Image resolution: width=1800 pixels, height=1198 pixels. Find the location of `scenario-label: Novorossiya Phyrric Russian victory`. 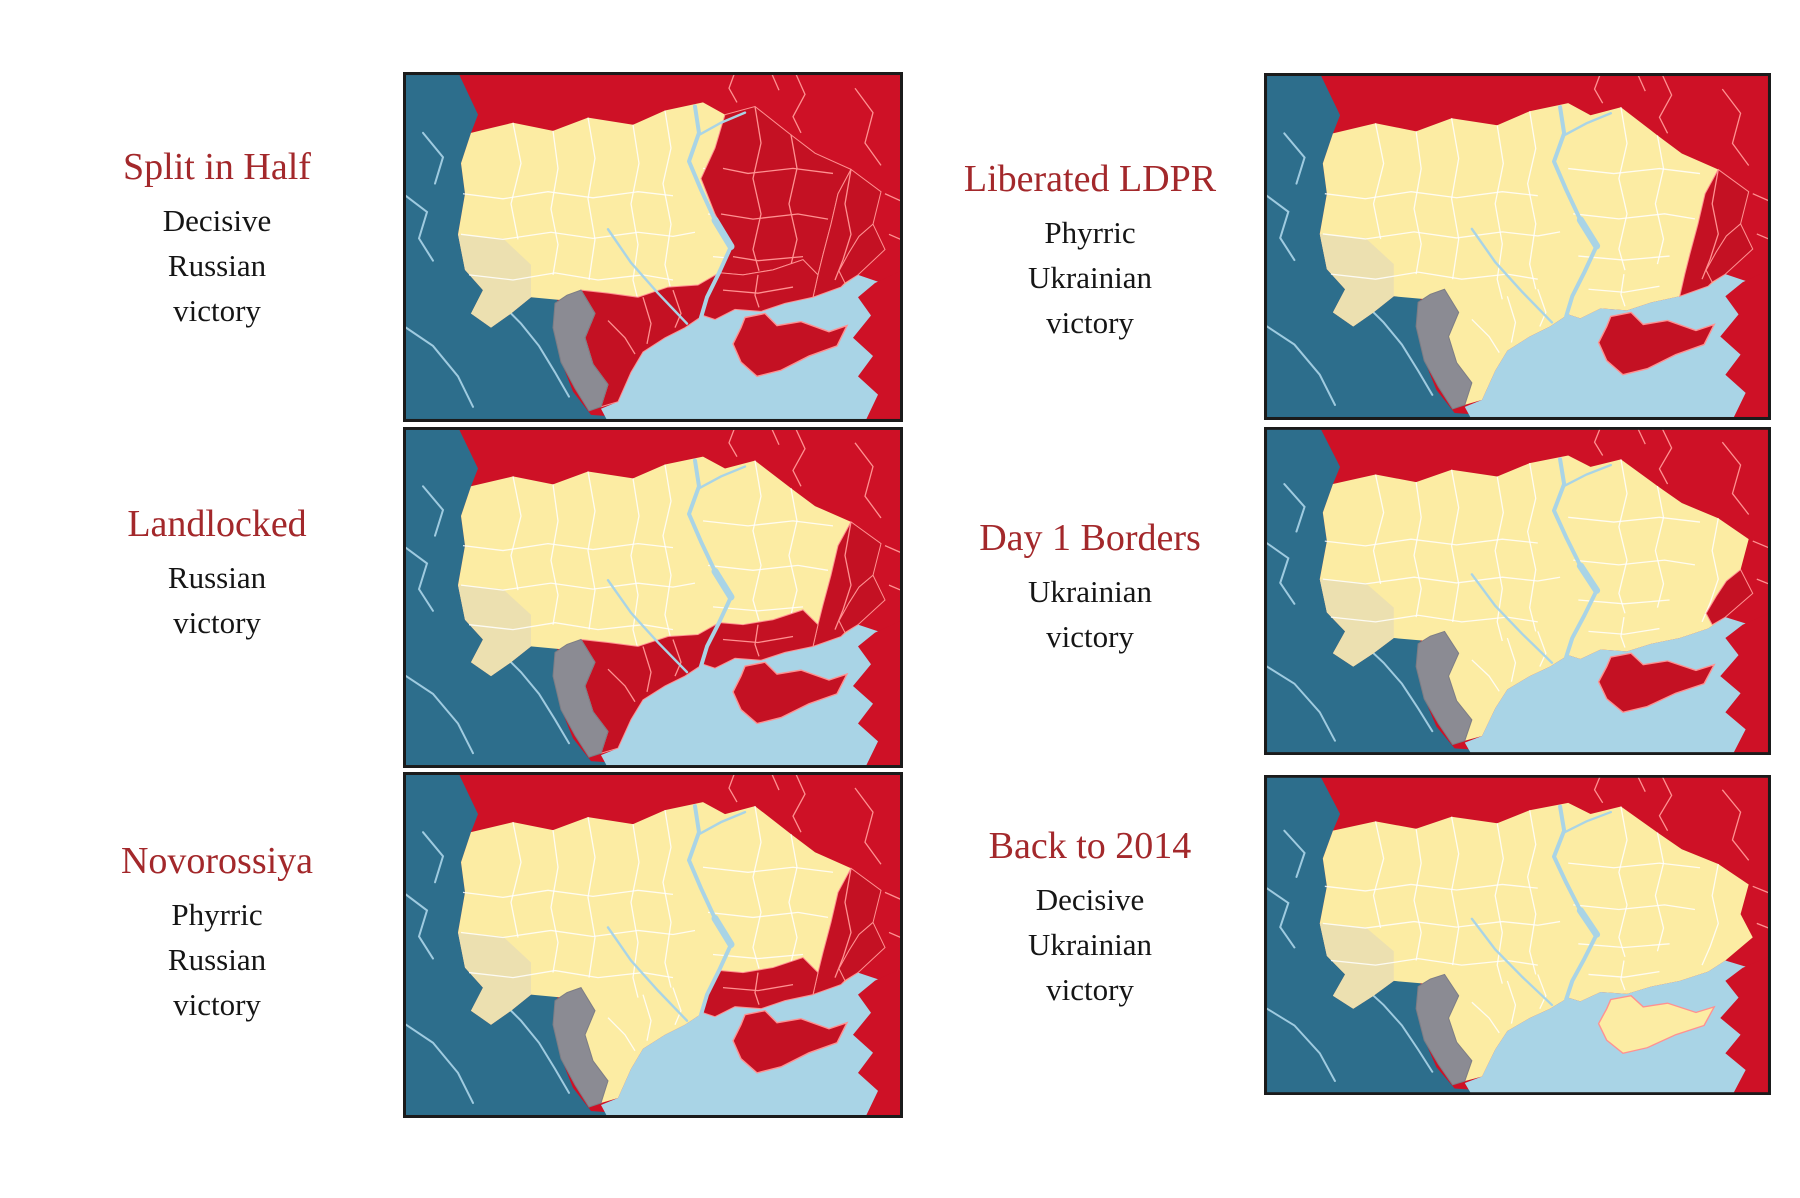

scenario-label: Novorossiya Phyrric Russian victory is located at coordinates (217, 933).